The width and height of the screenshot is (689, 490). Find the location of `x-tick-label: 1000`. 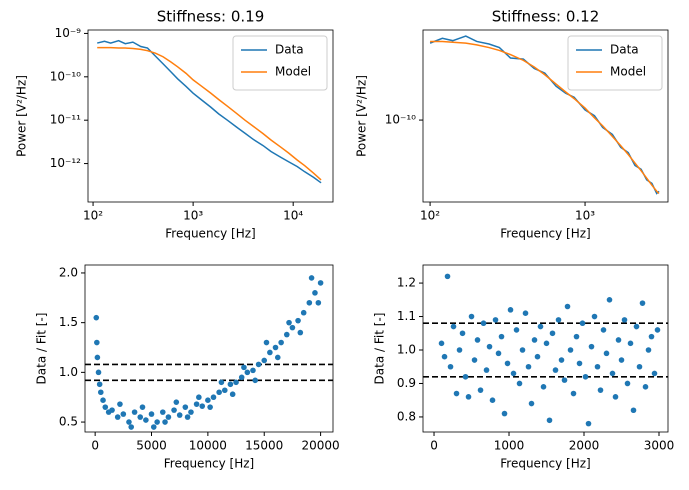

x-tick-label: 1000 is located at coordinates (509, 446).